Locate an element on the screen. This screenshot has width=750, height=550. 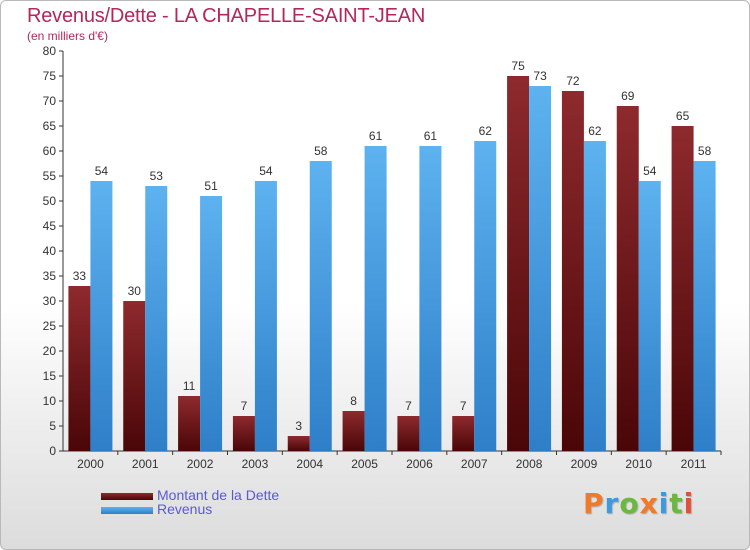
x-tick-label: 2010 is located at coordinates (638, 464).